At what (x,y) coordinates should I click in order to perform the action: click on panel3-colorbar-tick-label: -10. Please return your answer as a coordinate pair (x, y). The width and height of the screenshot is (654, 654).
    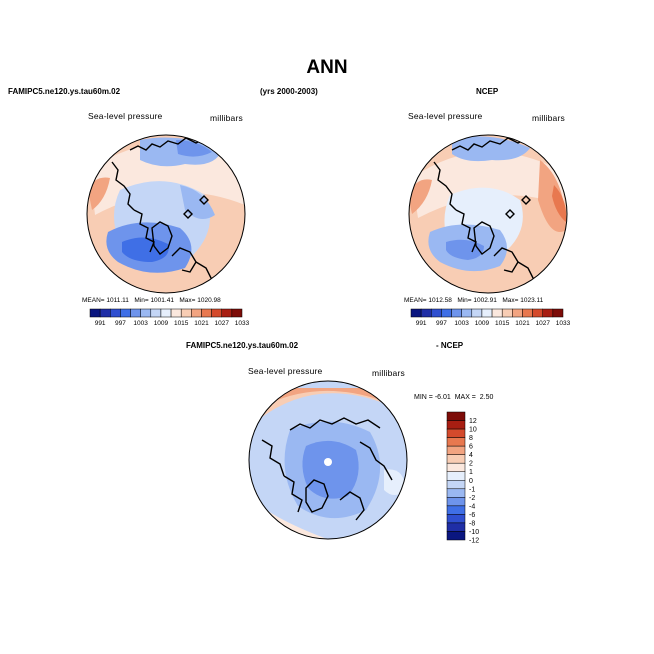
    Looking at the image, I should click on (474, 532).